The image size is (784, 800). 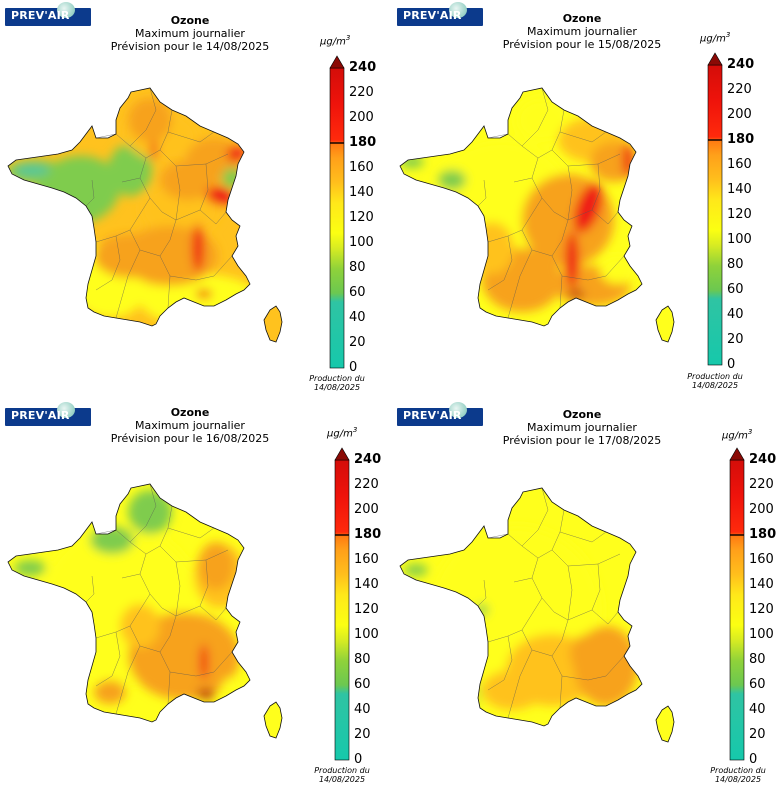 I want to click on colorbar-extend-triangle, so click(x=337, y=62).